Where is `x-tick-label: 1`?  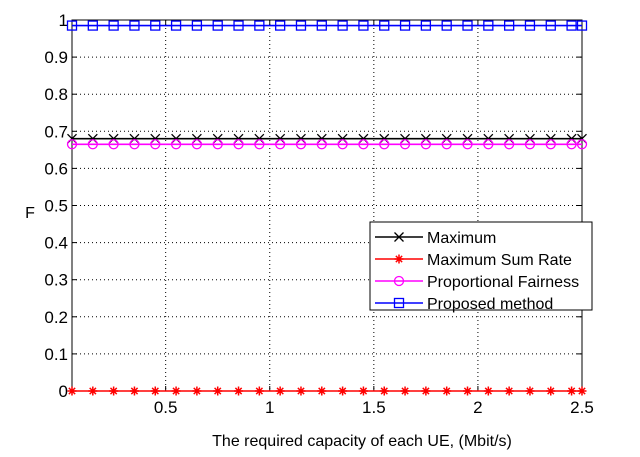
x-tick-label: 1 is located at coordinates (269, 407).